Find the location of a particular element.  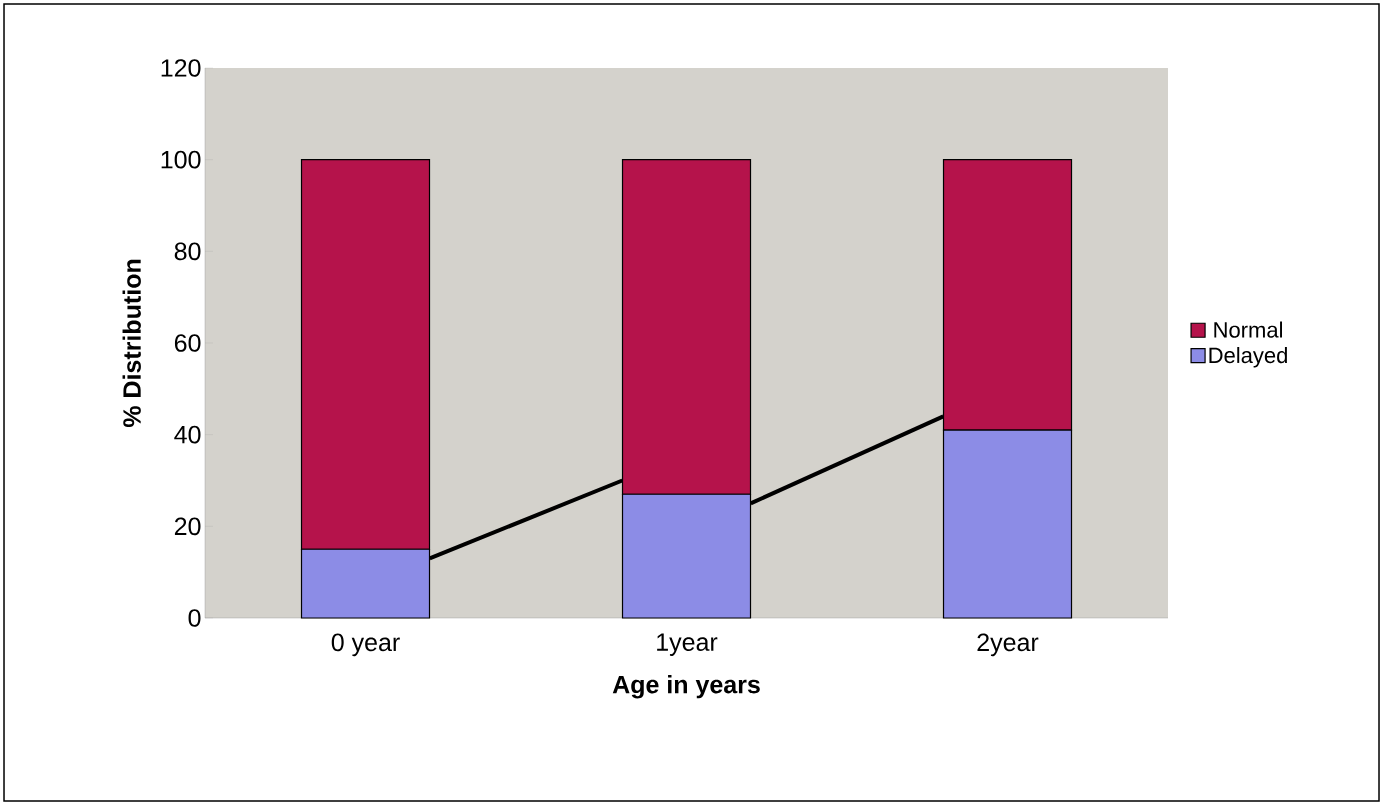

y-tick-label: 100 is located at coordinates (181, 159).